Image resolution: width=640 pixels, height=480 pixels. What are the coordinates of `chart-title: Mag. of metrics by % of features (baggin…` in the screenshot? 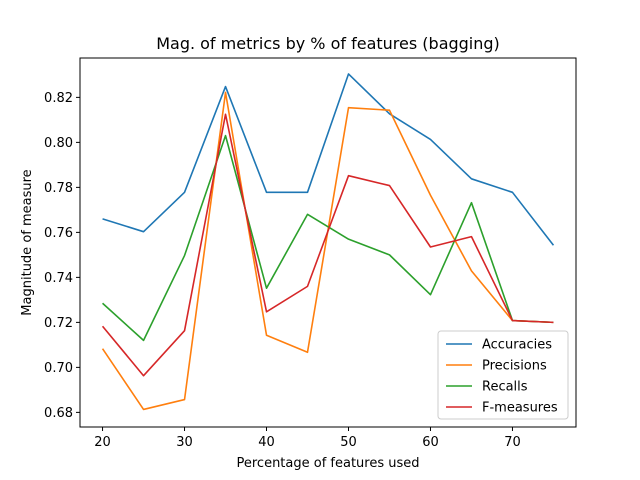 It's located at (328, 43).